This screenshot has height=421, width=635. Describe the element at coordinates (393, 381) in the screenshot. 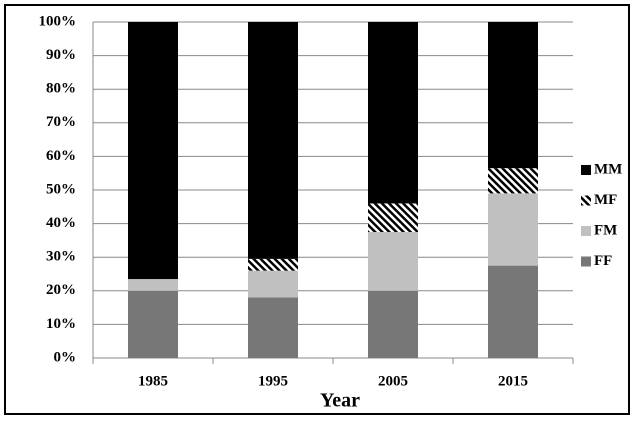

I see `x-tick-label: 2005` at that location.